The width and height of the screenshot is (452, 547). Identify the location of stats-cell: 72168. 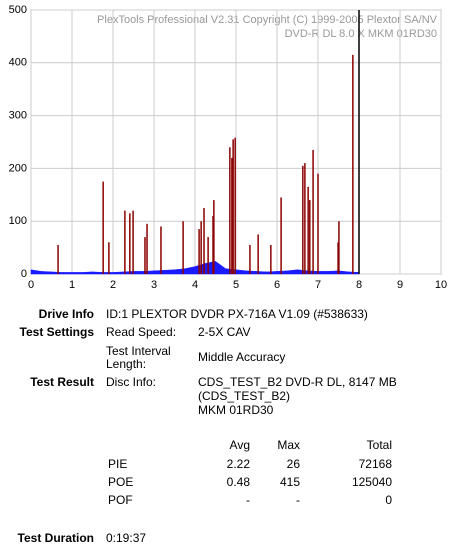
(375, 464).